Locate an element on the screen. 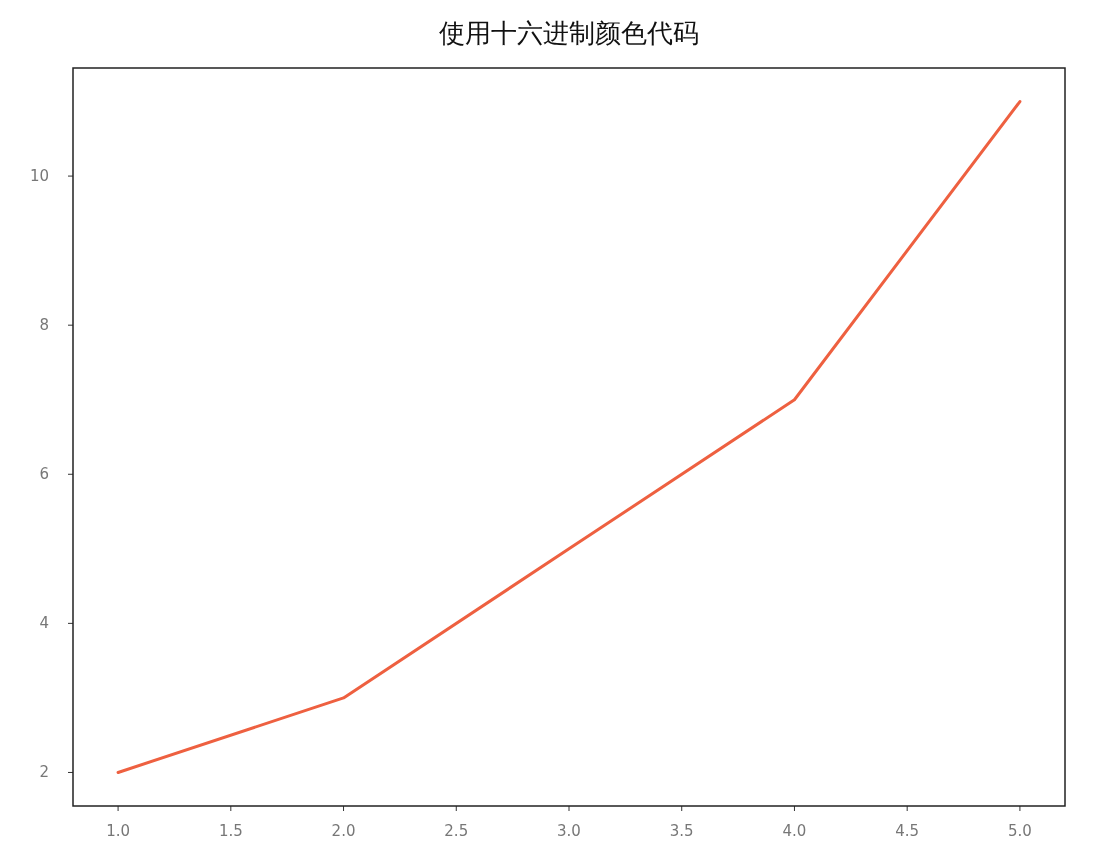 This screenshot has width=1108, height=862. y-tick-label: 10 is located at coordinates (39, 176).